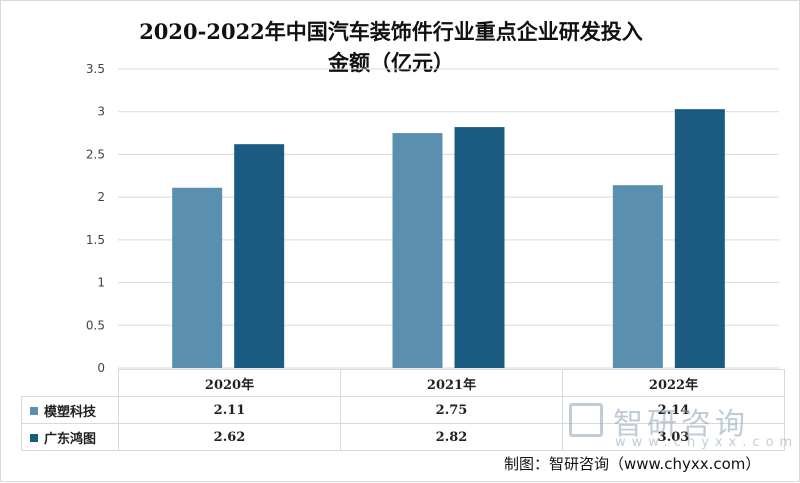 The width and height of the screenshot is (800, 483). What do you see at coordinates (229, 437) in the screenshot?
I see `data-label: 2.62` at bounding box center [229, 437].